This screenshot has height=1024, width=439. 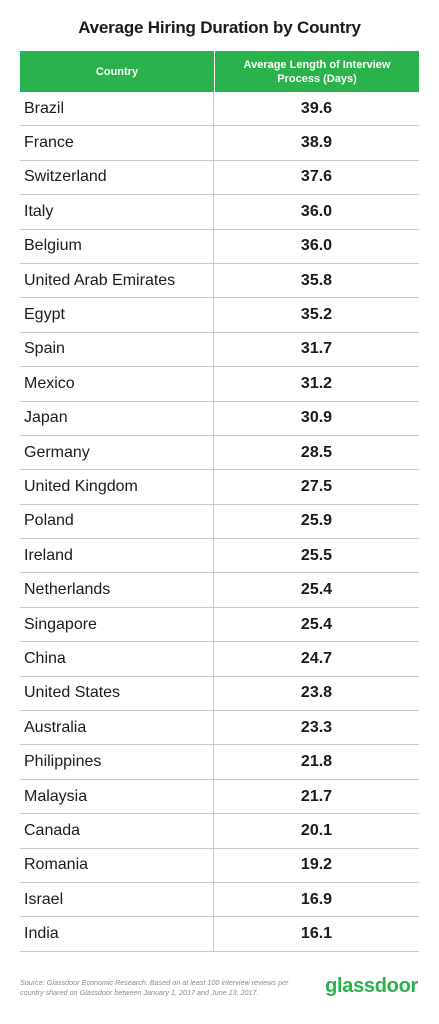 What do you see at coordinates (219, 178) in the screenshot?
I see `table-row: Switzerland 37.6` at bounding box center [219, 178].